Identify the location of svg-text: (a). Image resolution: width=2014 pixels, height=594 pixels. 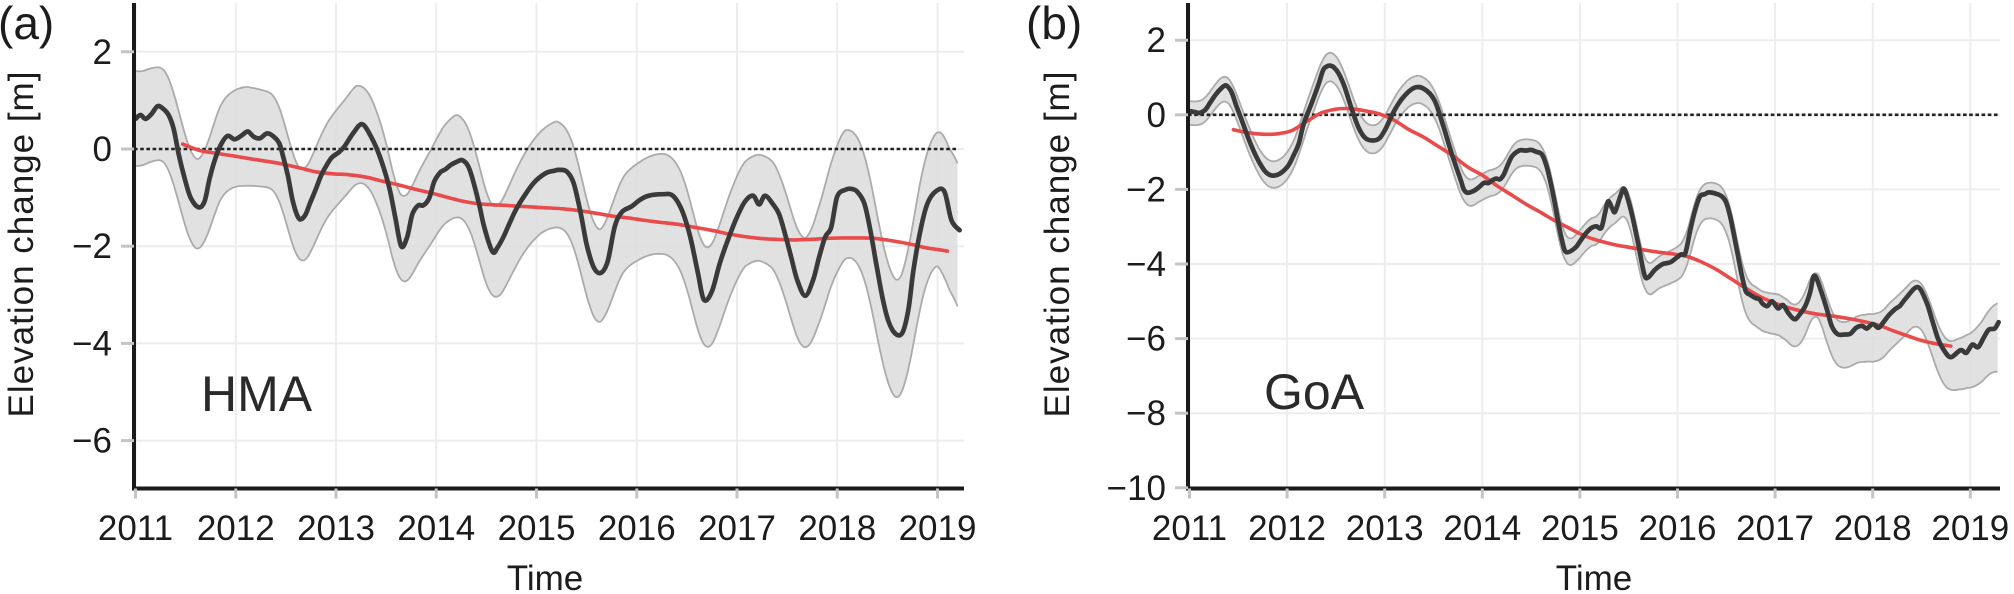
(27, 24).